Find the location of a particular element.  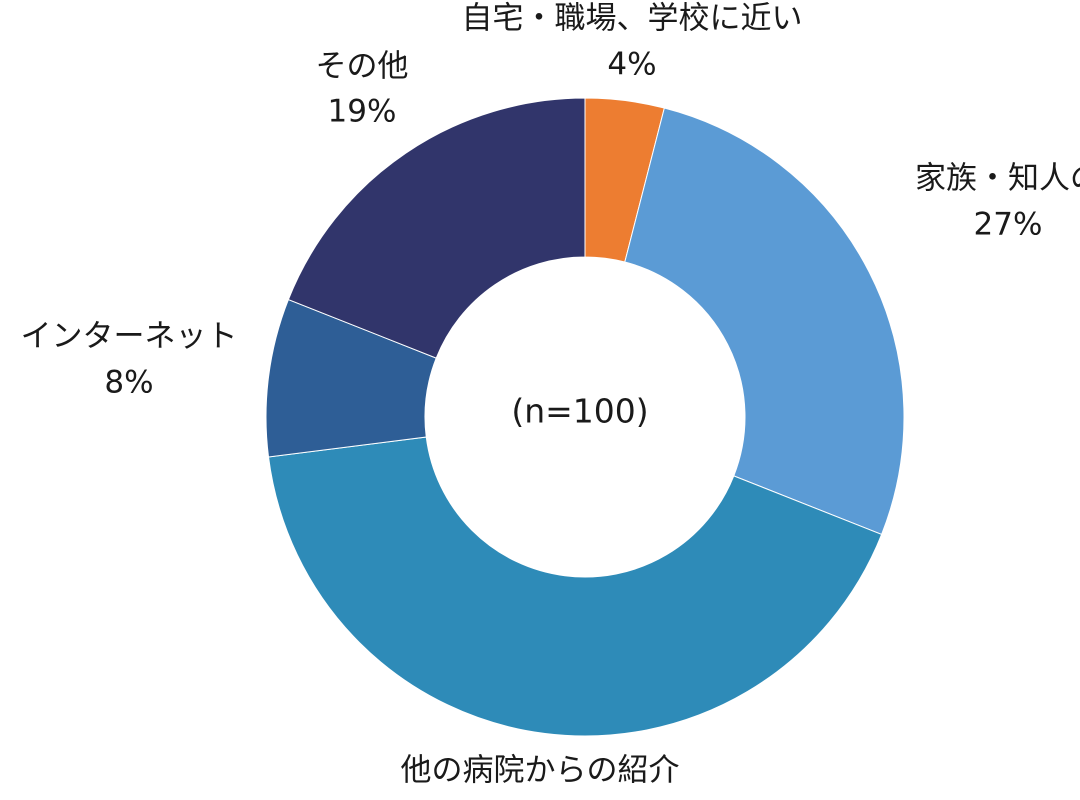

slice-label-1: 自宅・職場、学校に近い is located at coordinates (632, 19).